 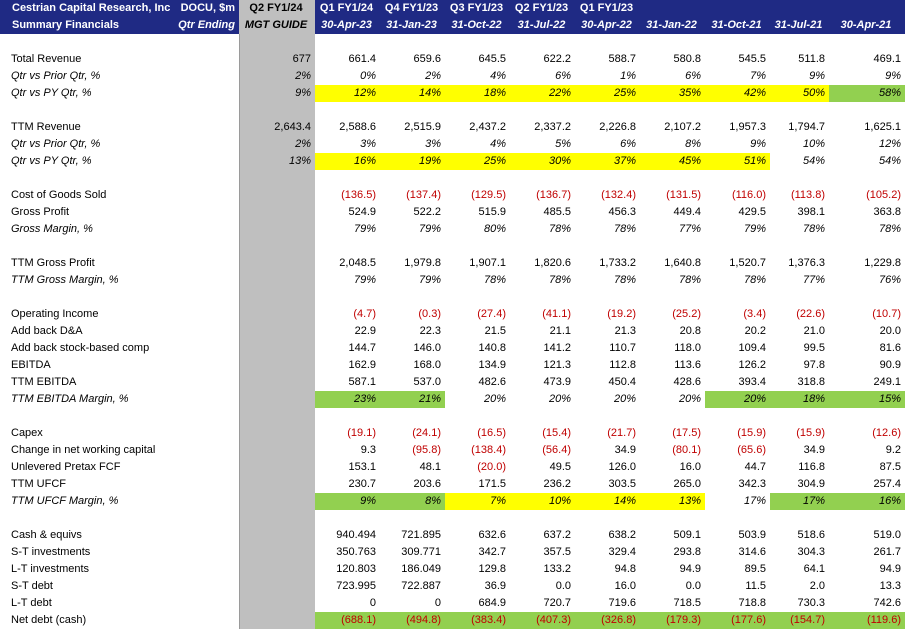 What do you see at coordinates (687, 552) in the screenshot?
I see `value-cell: 293.8` at bounding box center [687, 552].